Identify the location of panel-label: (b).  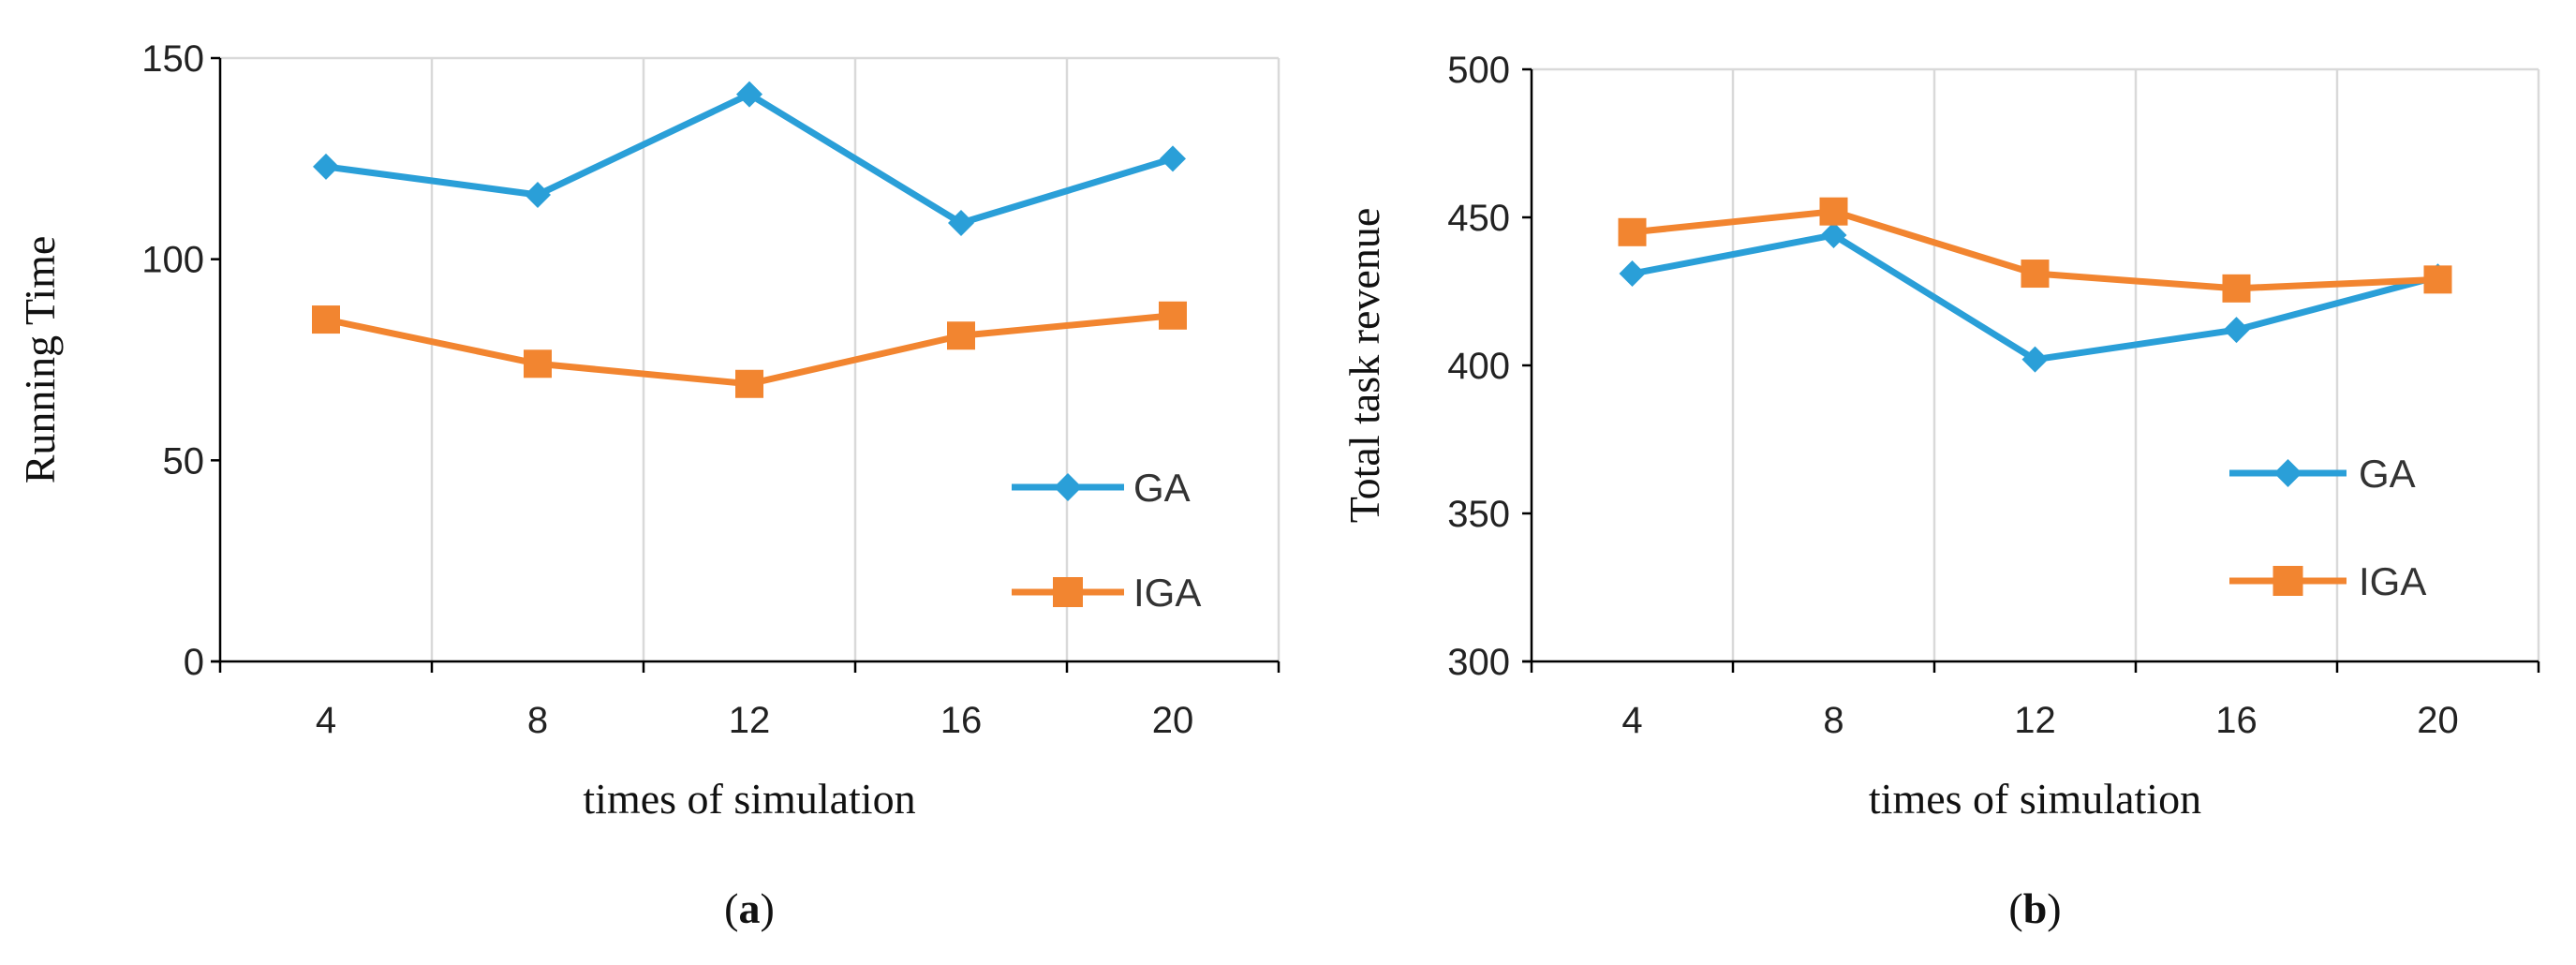
(2035, 908).